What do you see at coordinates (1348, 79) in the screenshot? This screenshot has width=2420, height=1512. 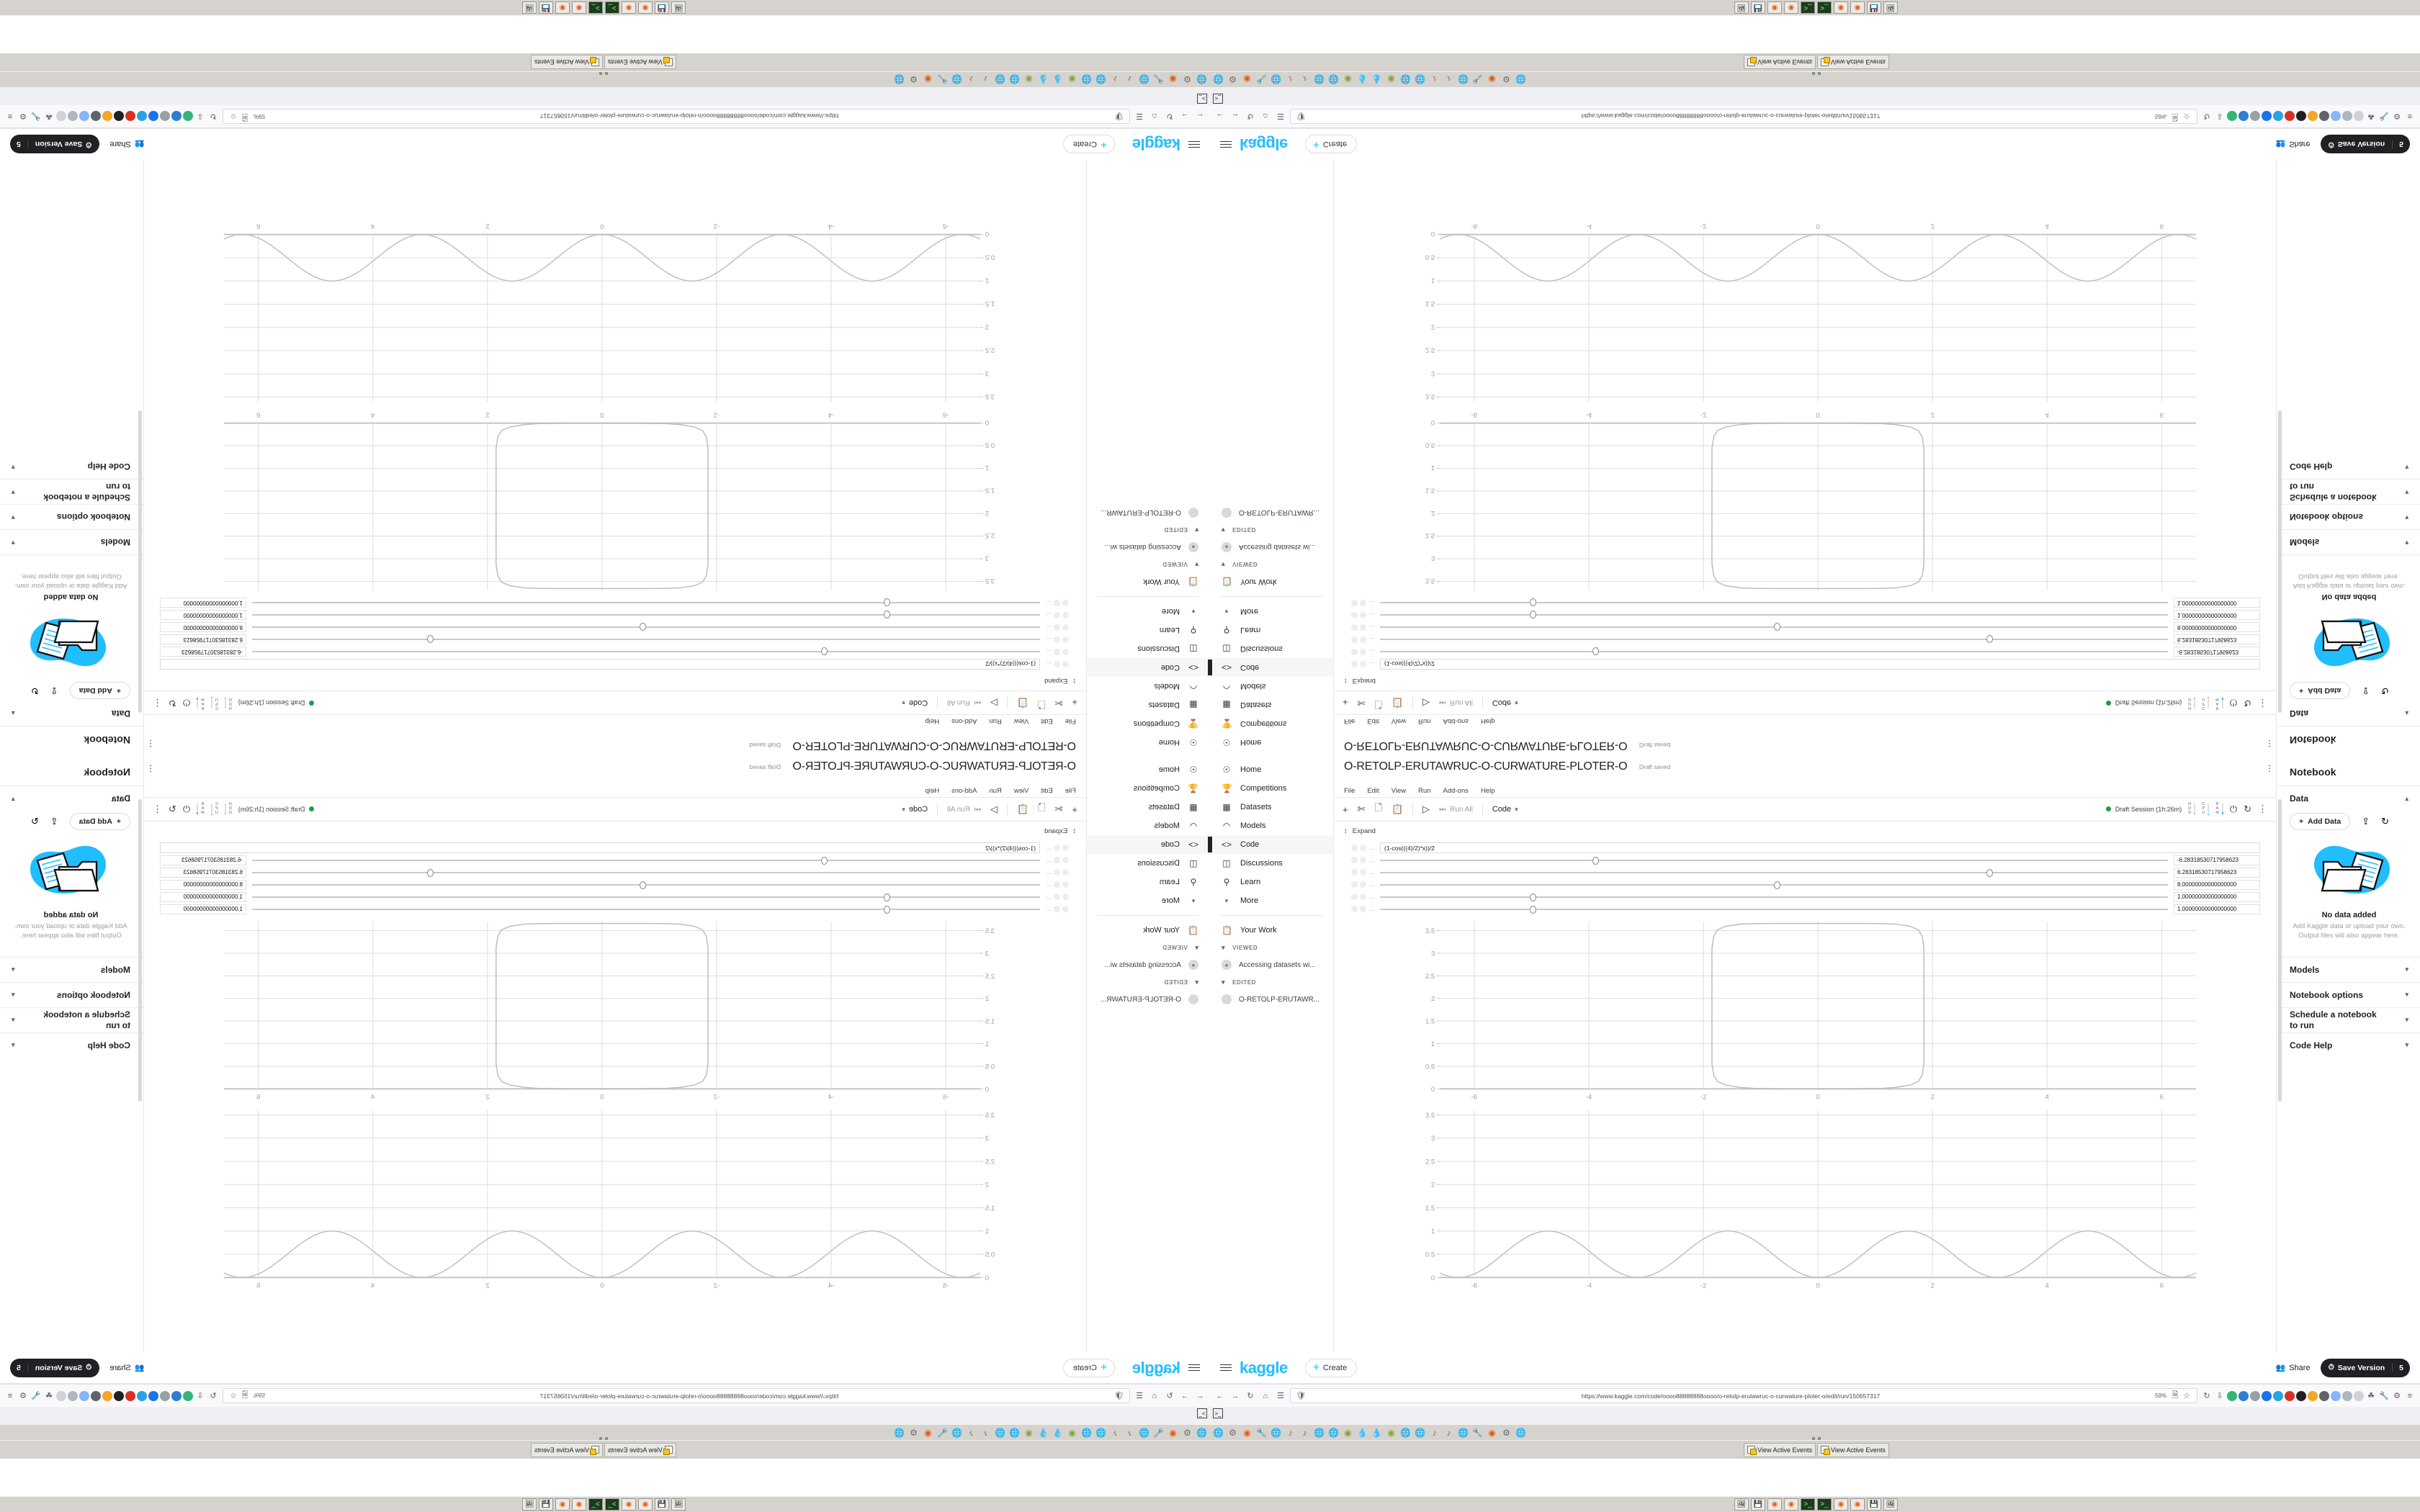 I see `disc-icon: ◉` at bounding box center [1348, 79].